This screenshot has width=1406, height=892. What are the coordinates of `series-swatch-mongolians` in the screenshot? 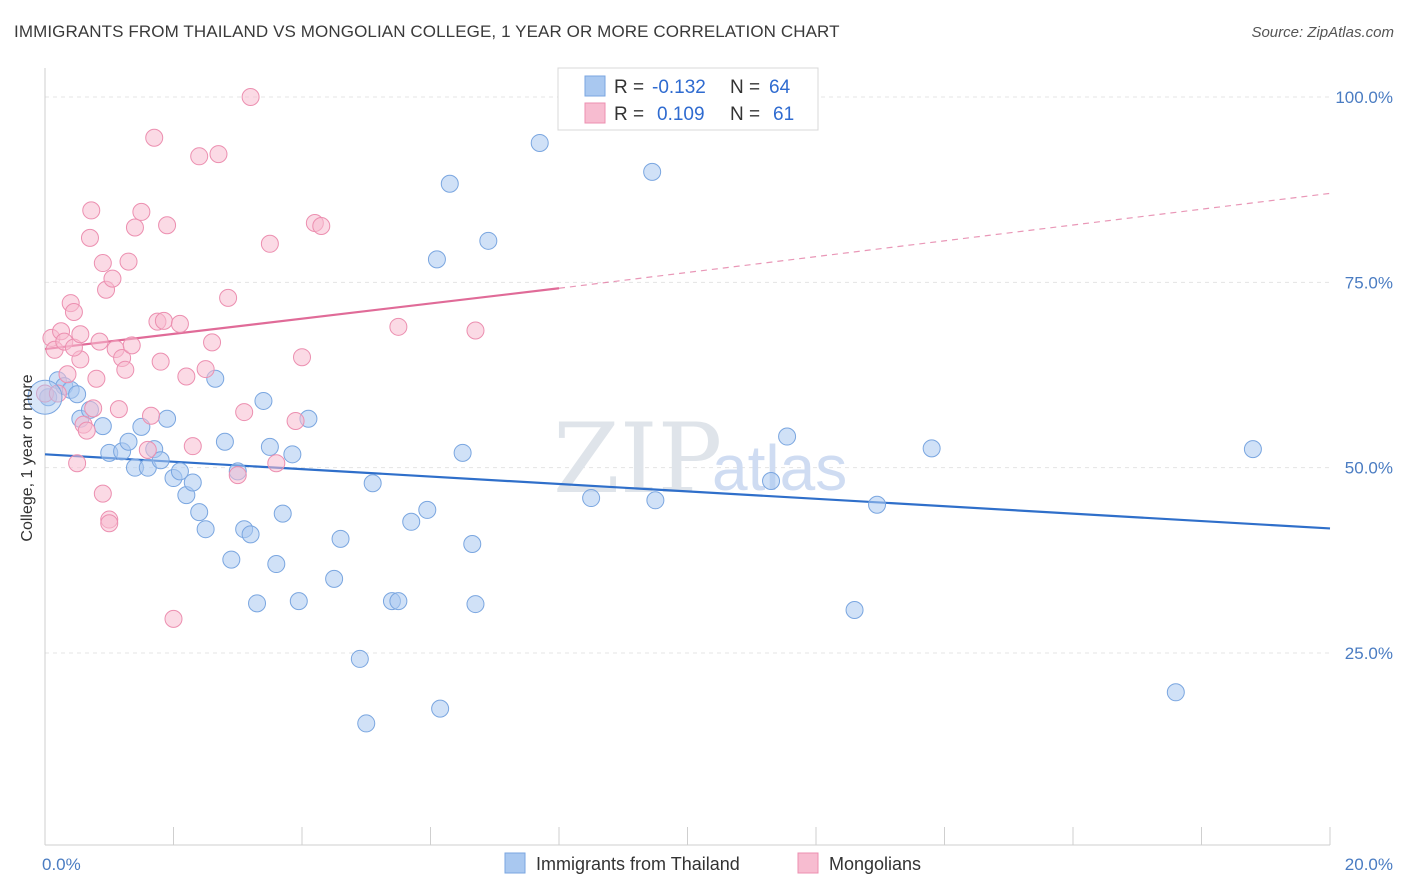 It's located at (808, 863).